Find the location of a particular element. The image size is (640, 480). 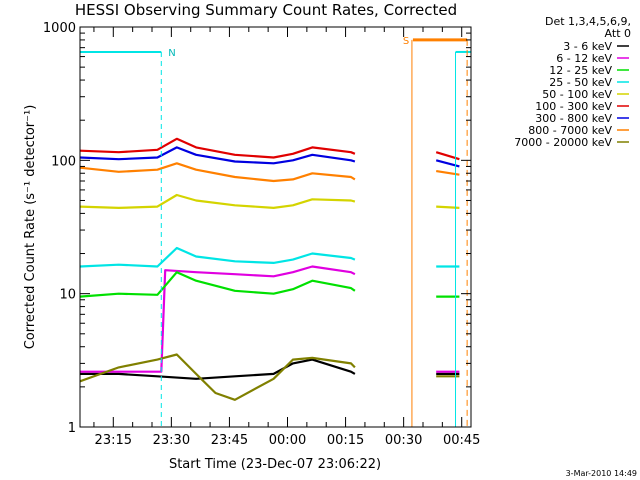

x-tick-label-3: 00:00 is located at coordinates (287, 440).